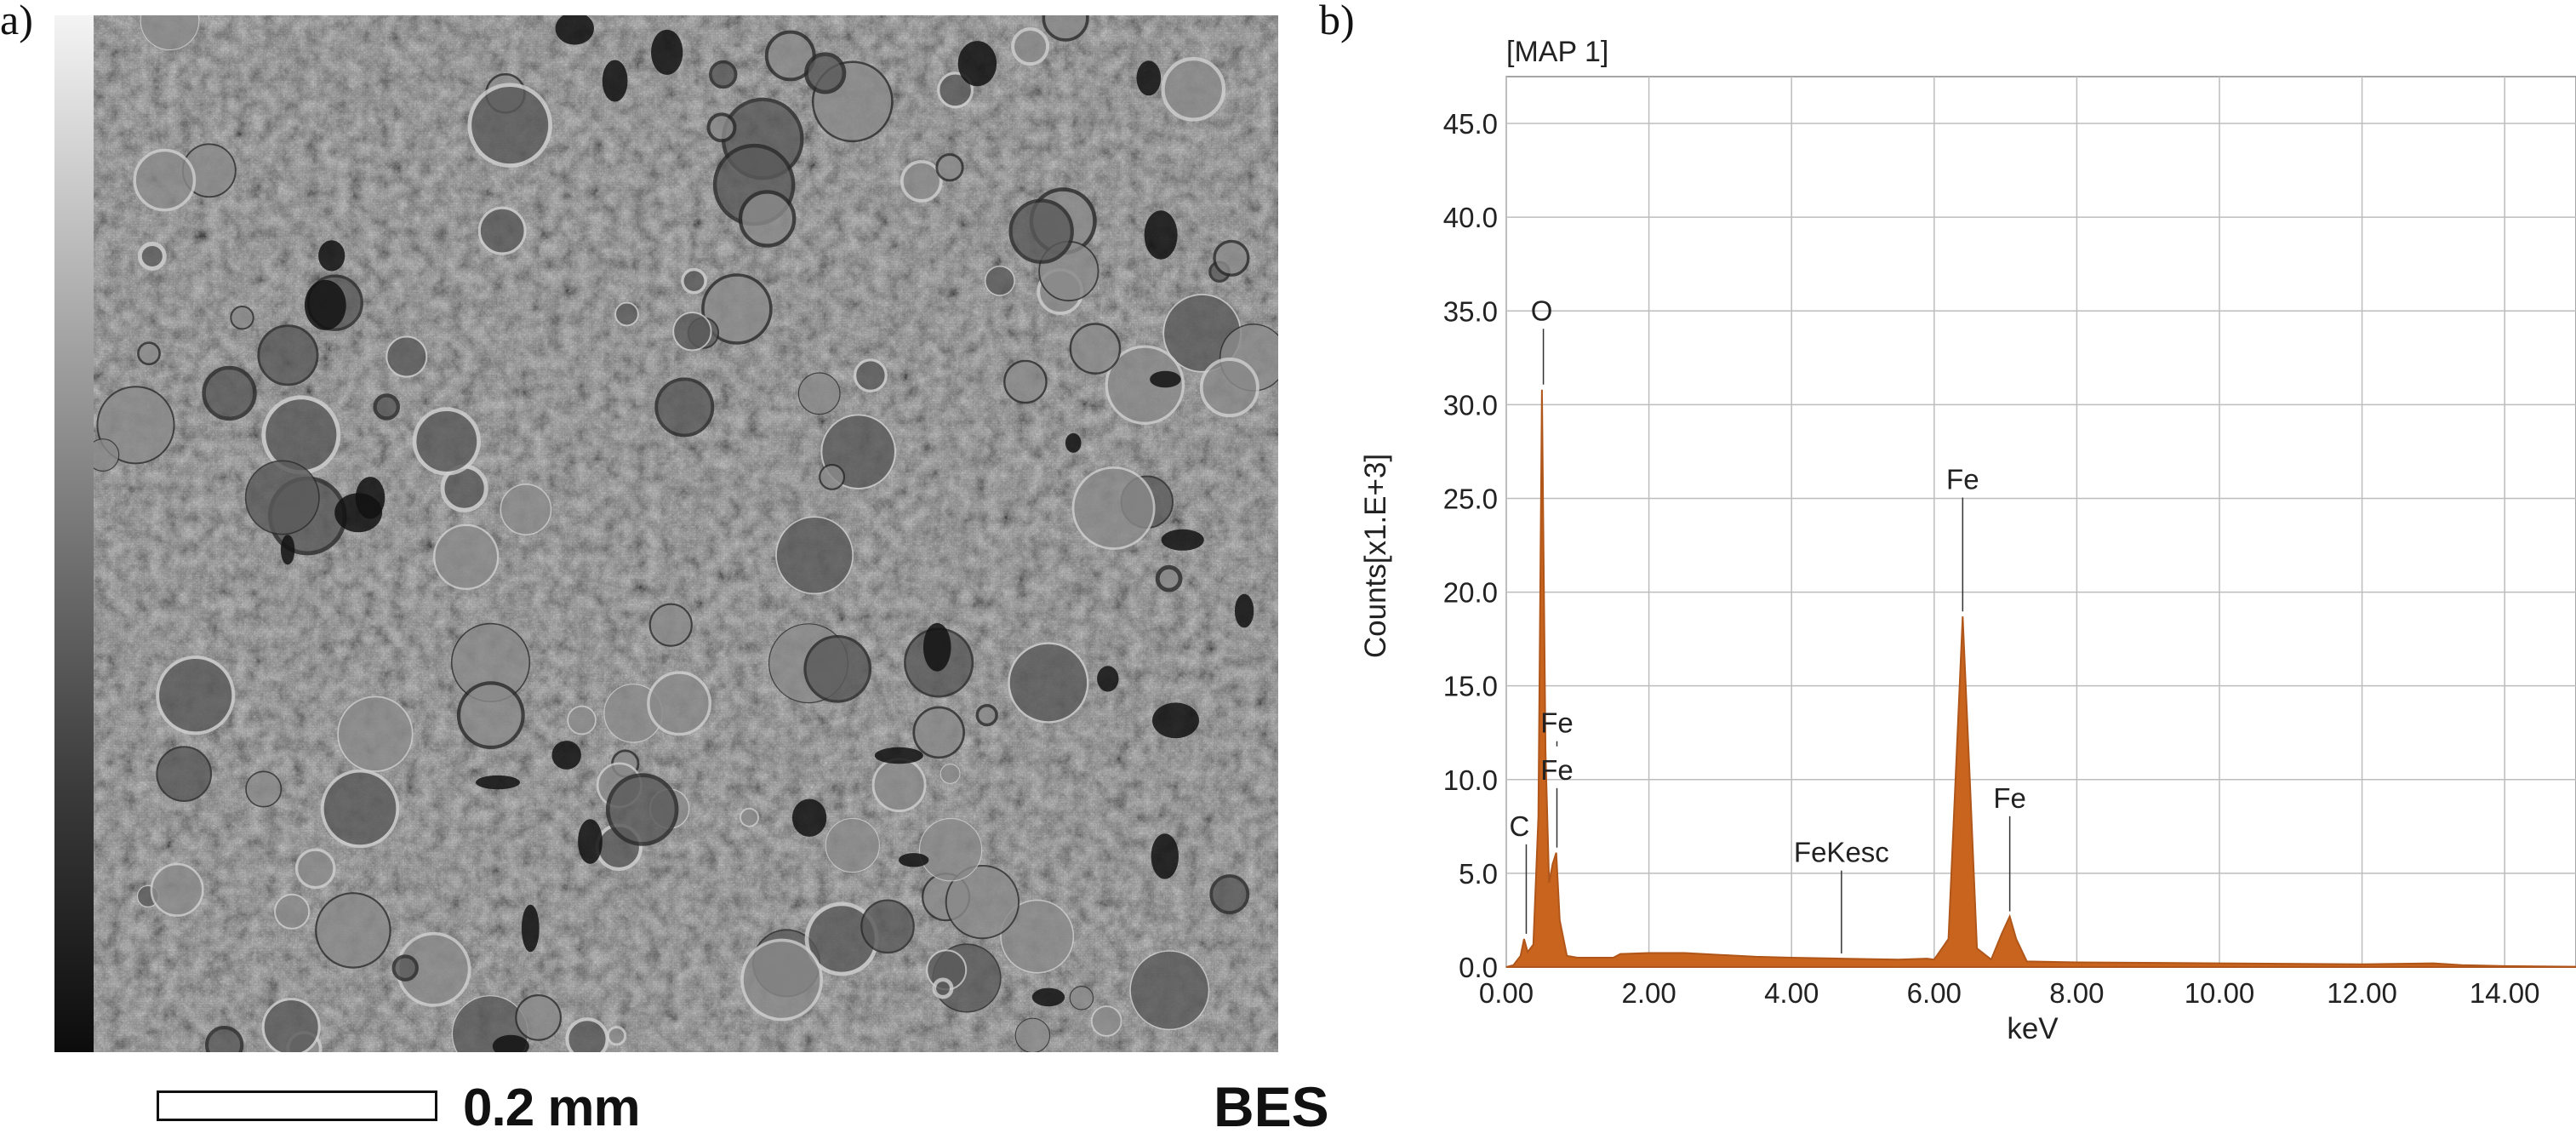  What do you see at coordinates (1648, 993) in the screenshot?
I see `x-tick-label: 2.00` at bounding box center [1648, 993].